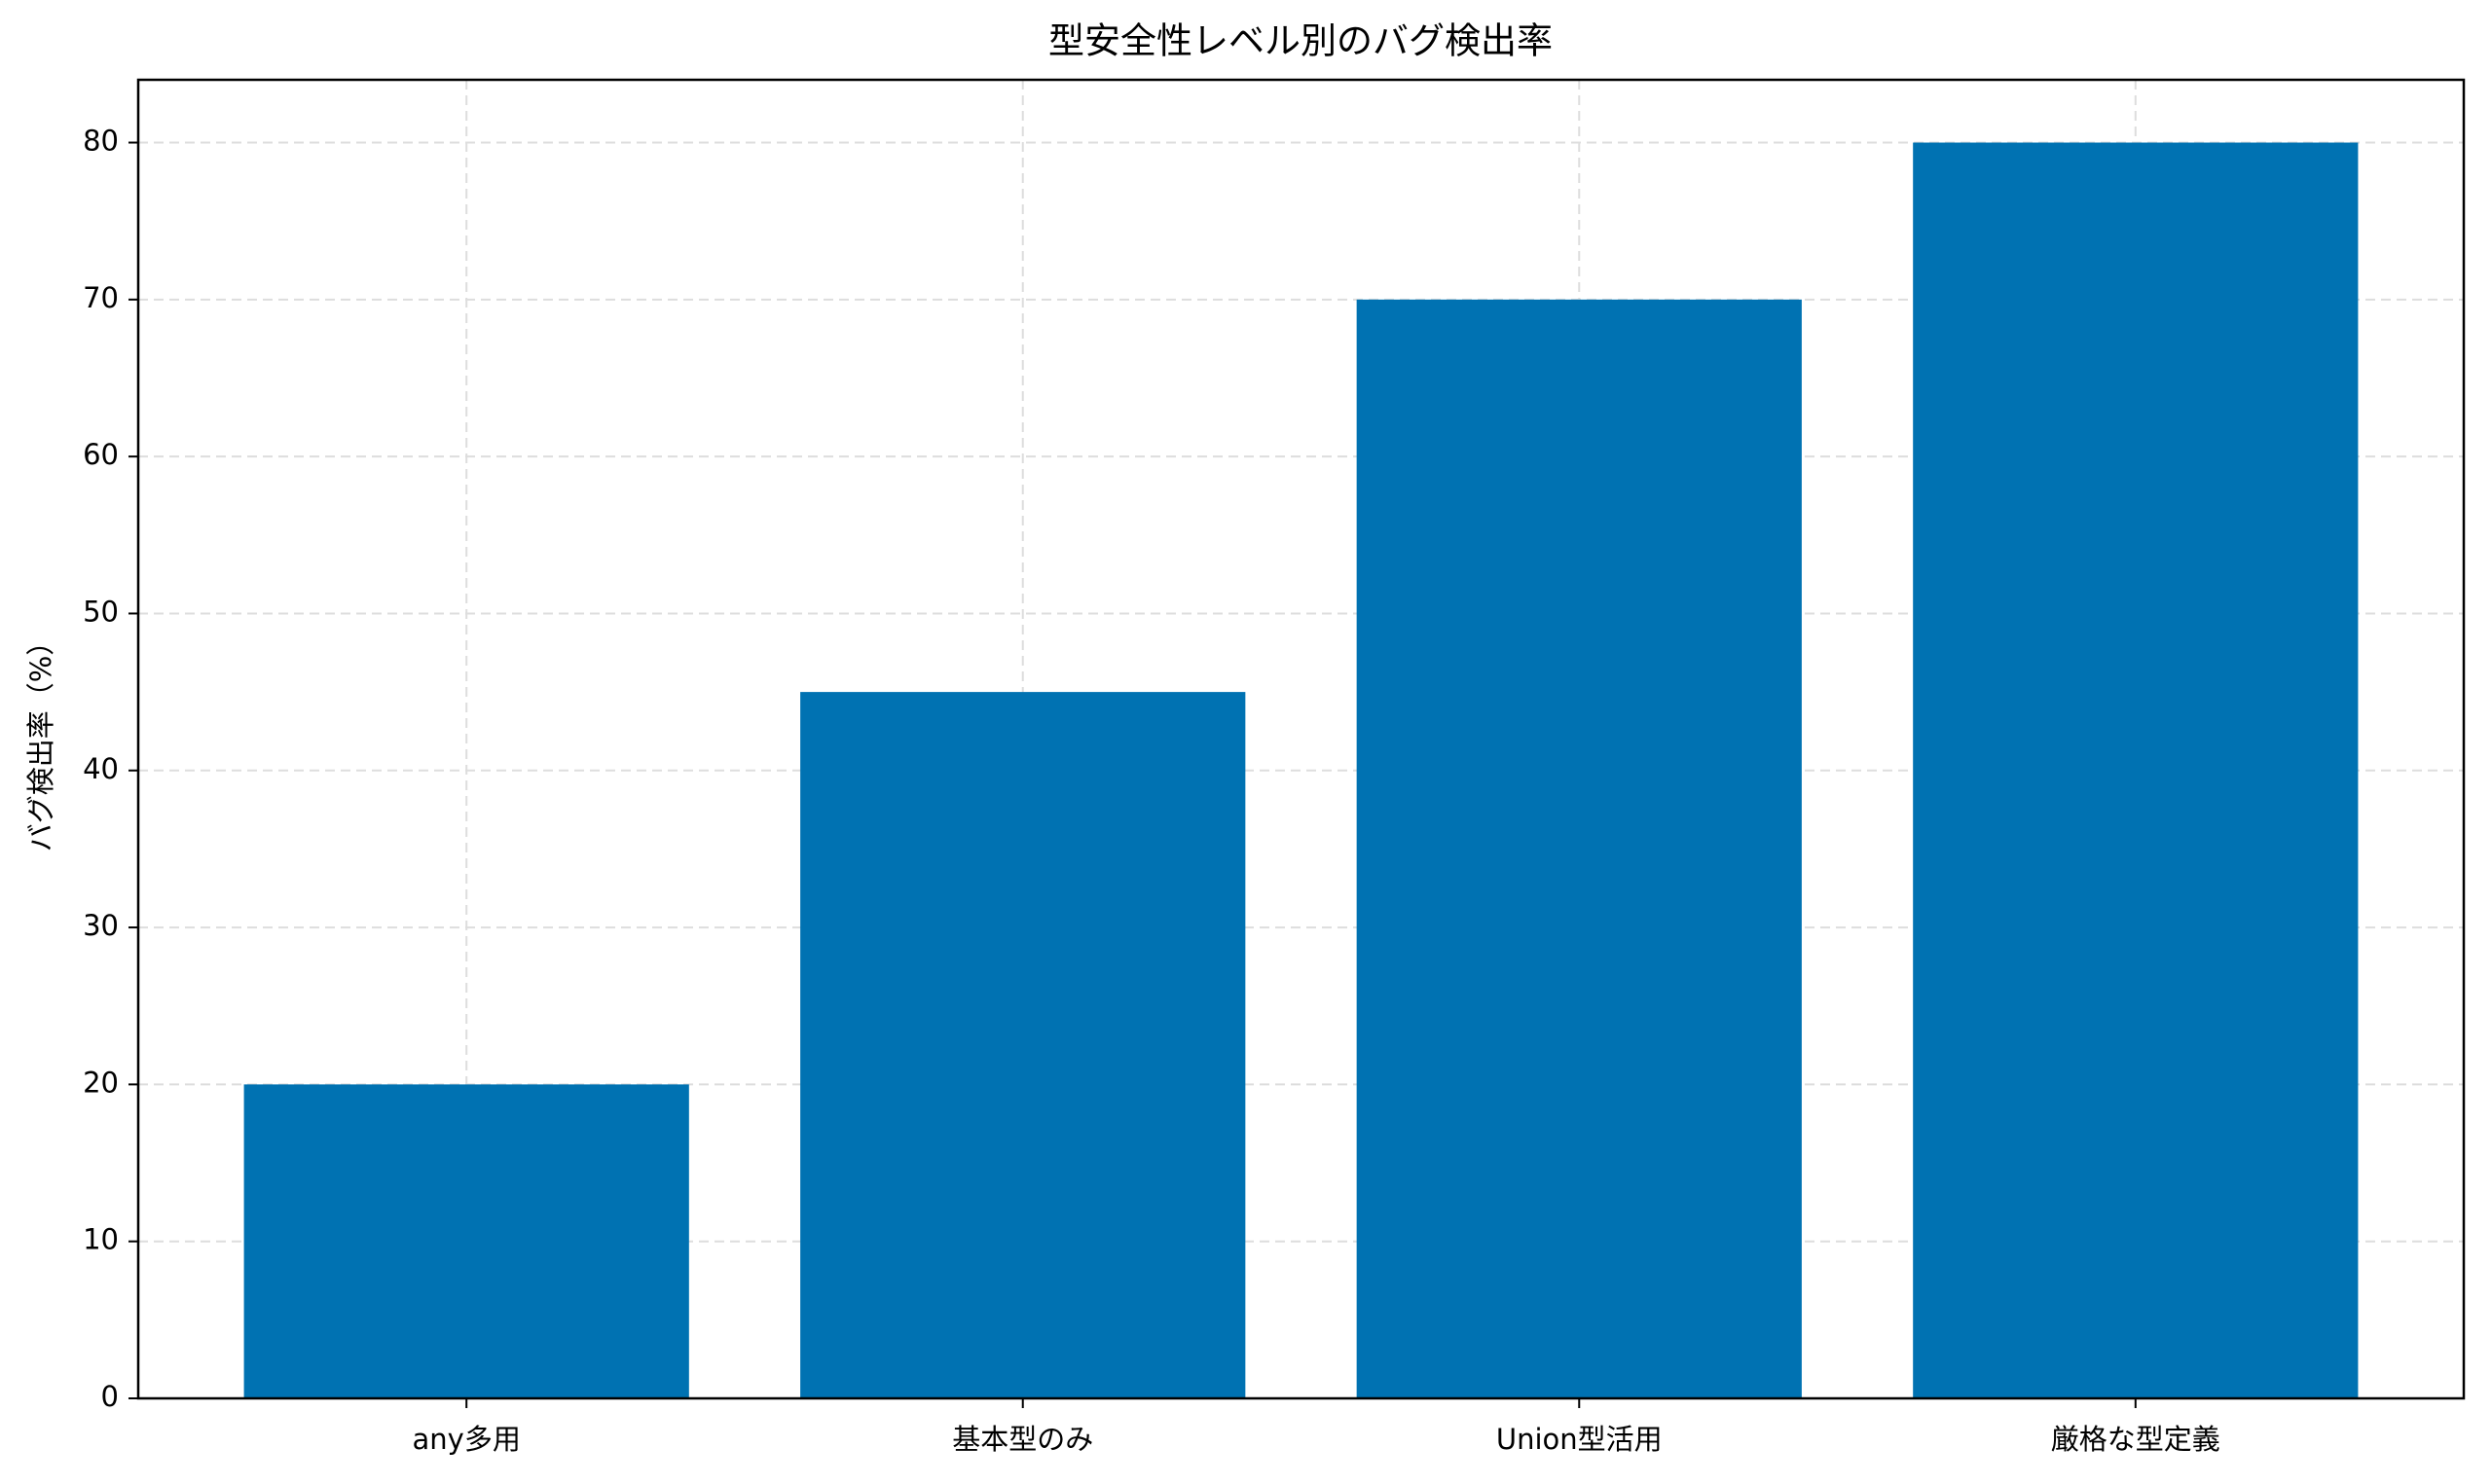  What do you see at coordinates (101, 611) in the screenshot?
I see `y-tick-label: 50` at bounding box center [101, 611].